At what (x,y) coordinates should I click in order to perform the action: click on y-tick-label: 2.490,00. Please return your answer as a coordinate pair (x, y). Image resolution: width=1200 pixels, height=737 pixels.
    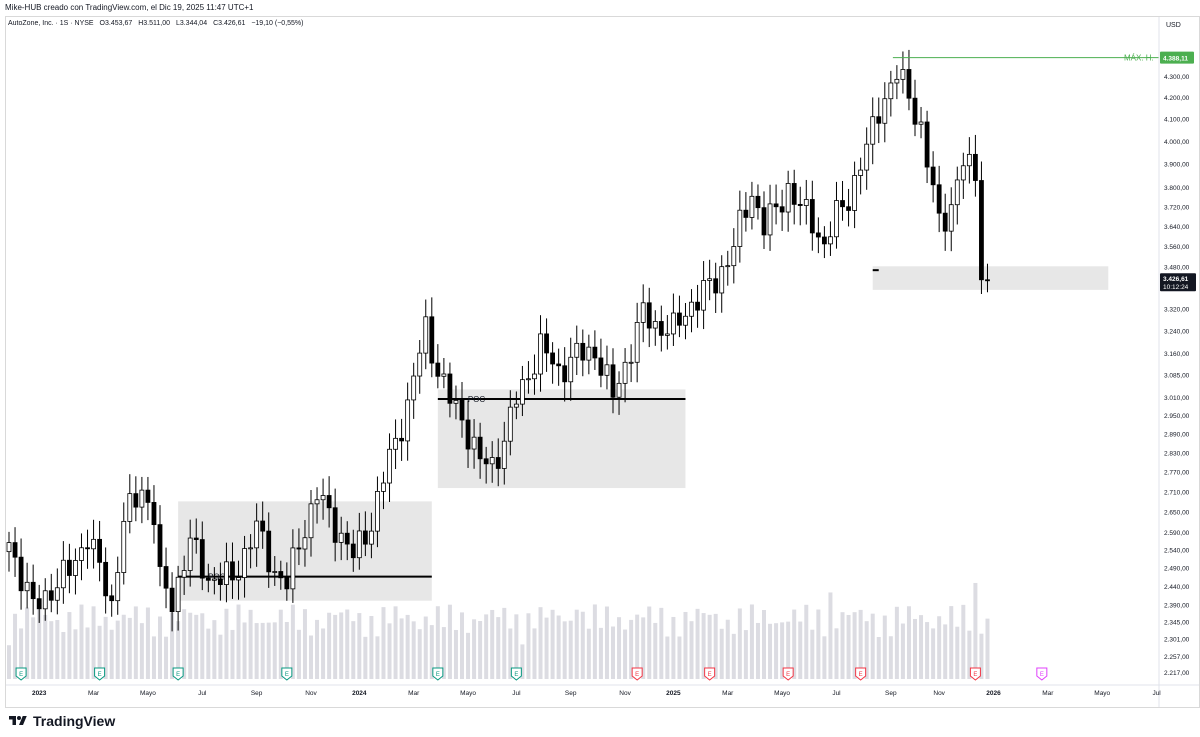
    Looking at the image, I should click on (1177, 569).